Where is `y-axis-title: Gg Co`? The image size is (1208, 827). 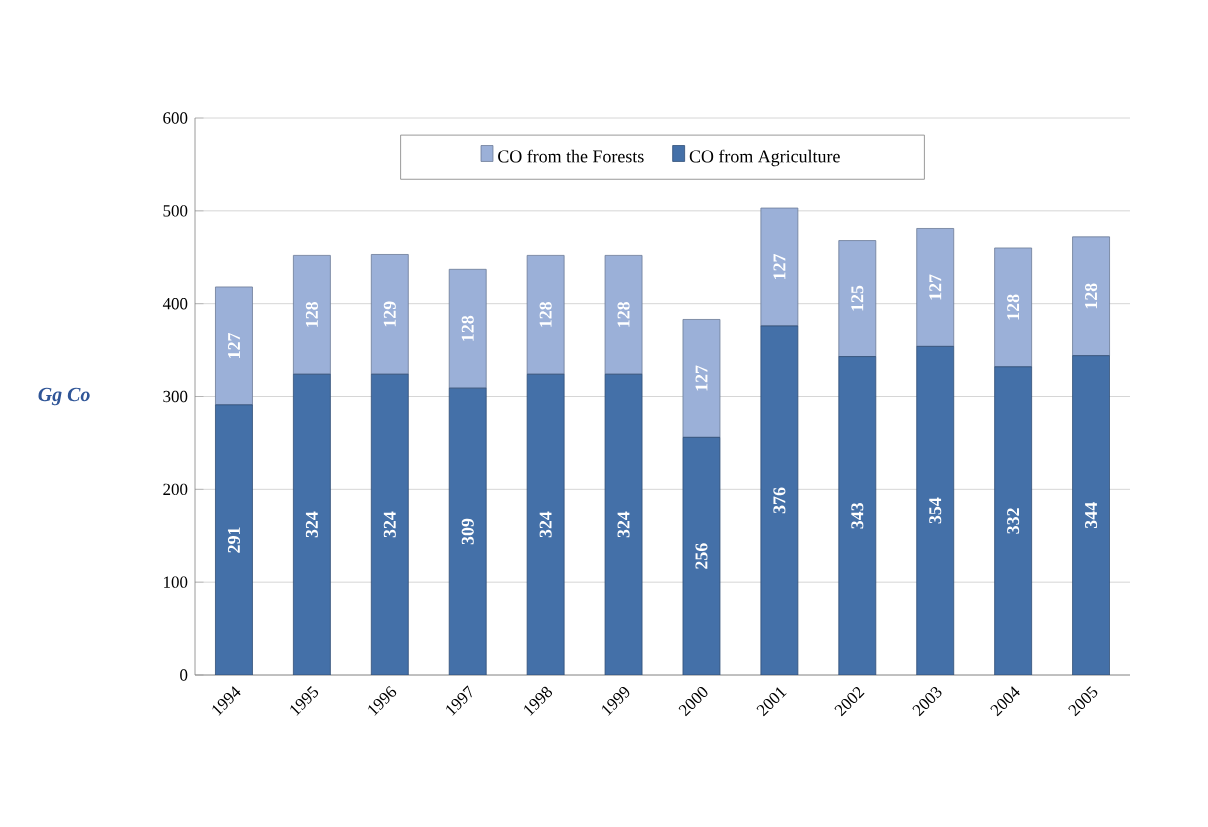 y-axis-title: Gg Co is located at coordinates (64, 396).